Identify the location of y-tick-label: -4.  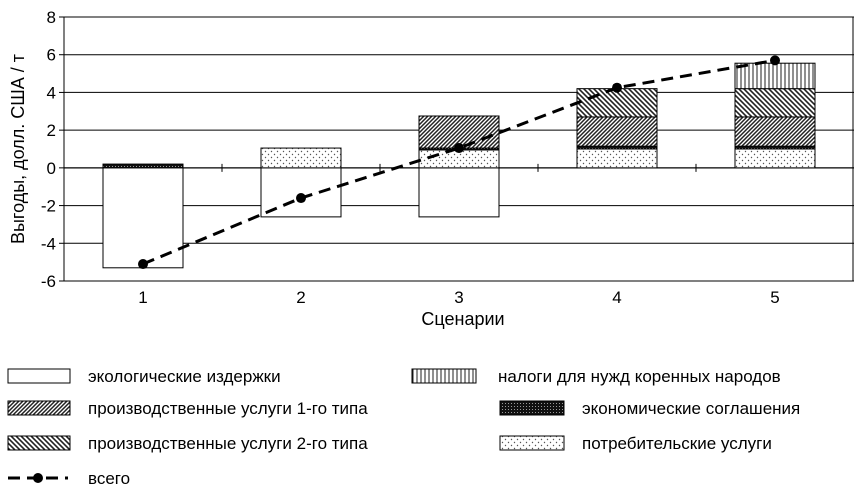
(48, 243).